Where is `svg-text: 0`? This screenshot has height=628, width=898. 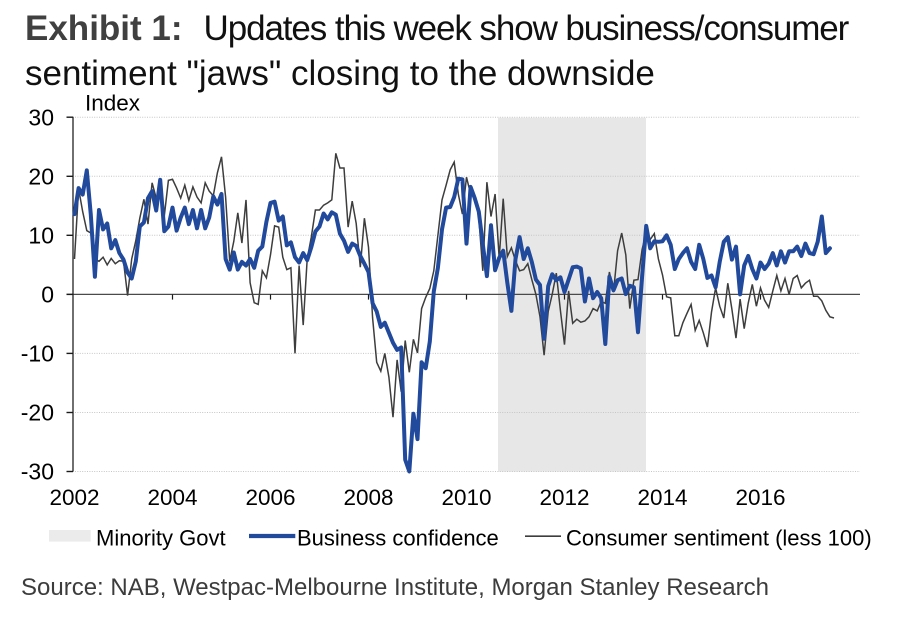
svg-text: 0 is located at coordinates (47, 295).